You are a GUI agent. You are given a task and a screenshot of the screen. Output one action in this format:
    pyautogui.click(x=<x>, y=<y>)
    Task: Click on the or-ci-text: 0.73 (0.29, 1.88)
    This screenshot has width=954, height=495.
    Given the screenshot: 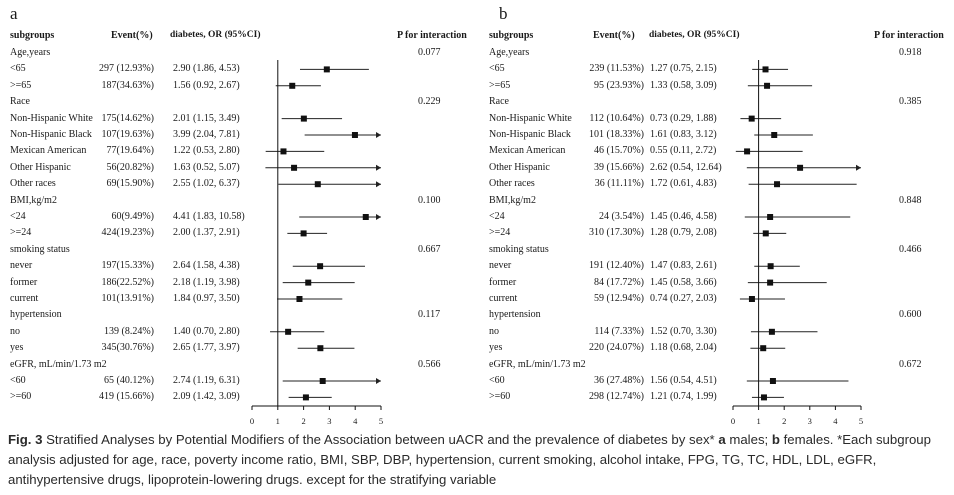 What is the action you would take?
    pyautogui.click(x=683, y=118)
    